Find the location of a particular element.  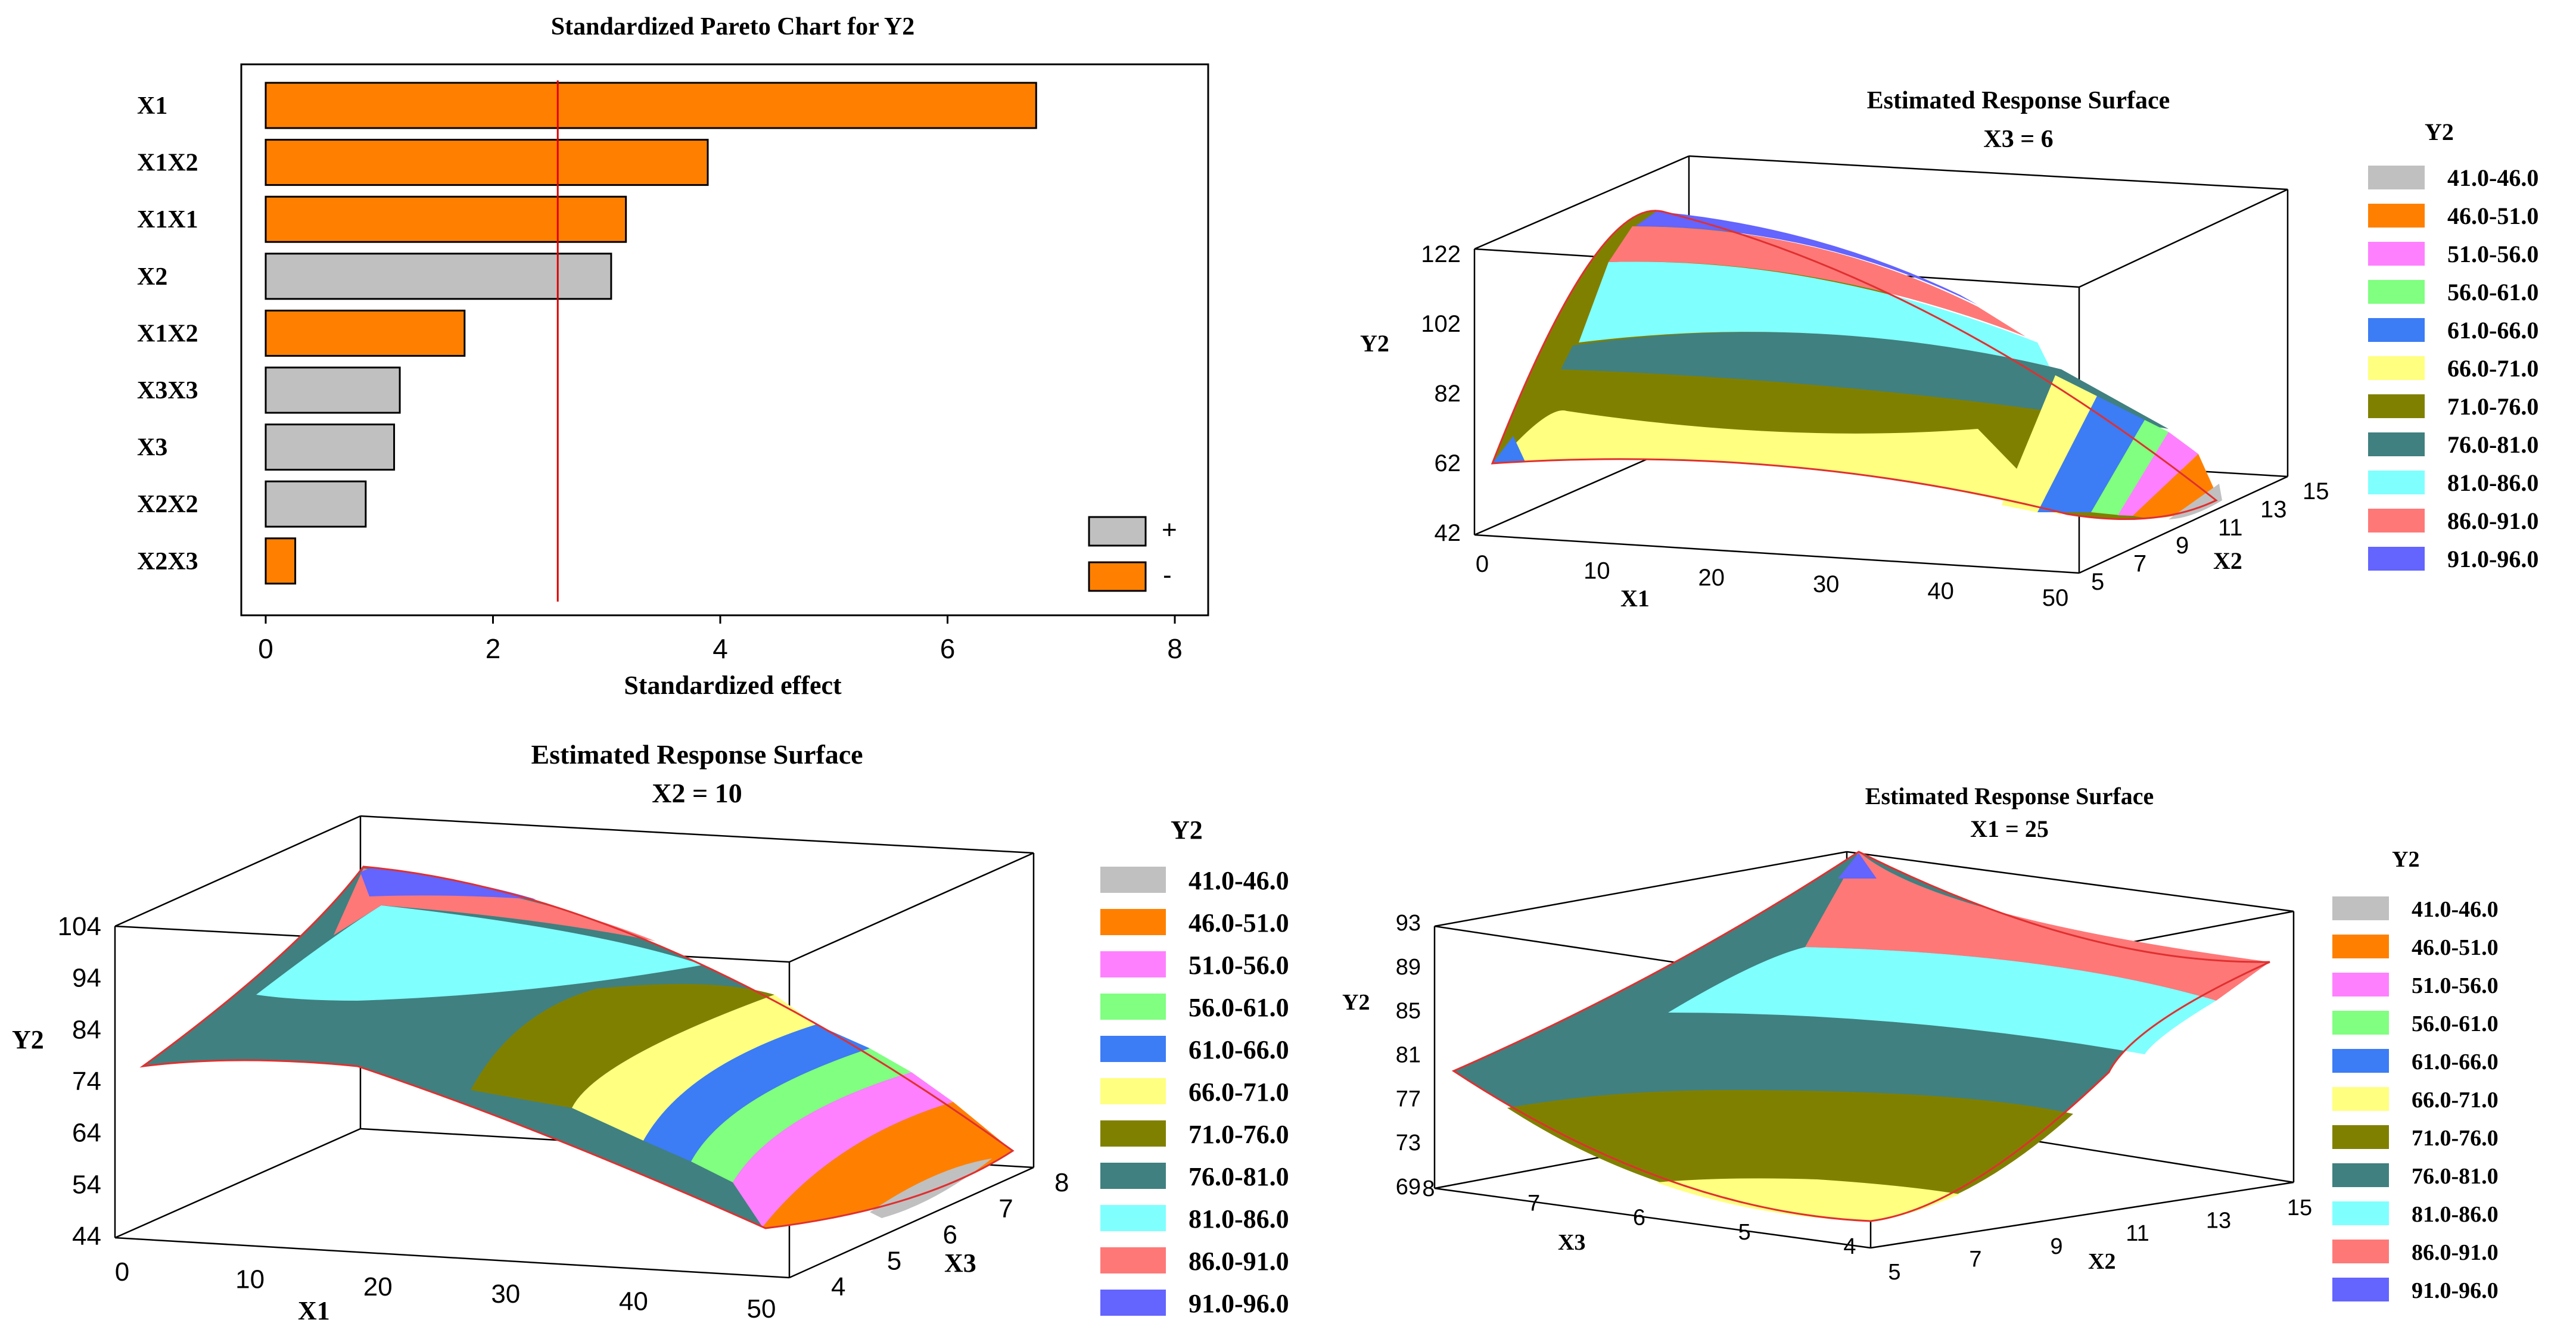

surface1-y-tick-2: 82 is located at coordinates (1448, 394).